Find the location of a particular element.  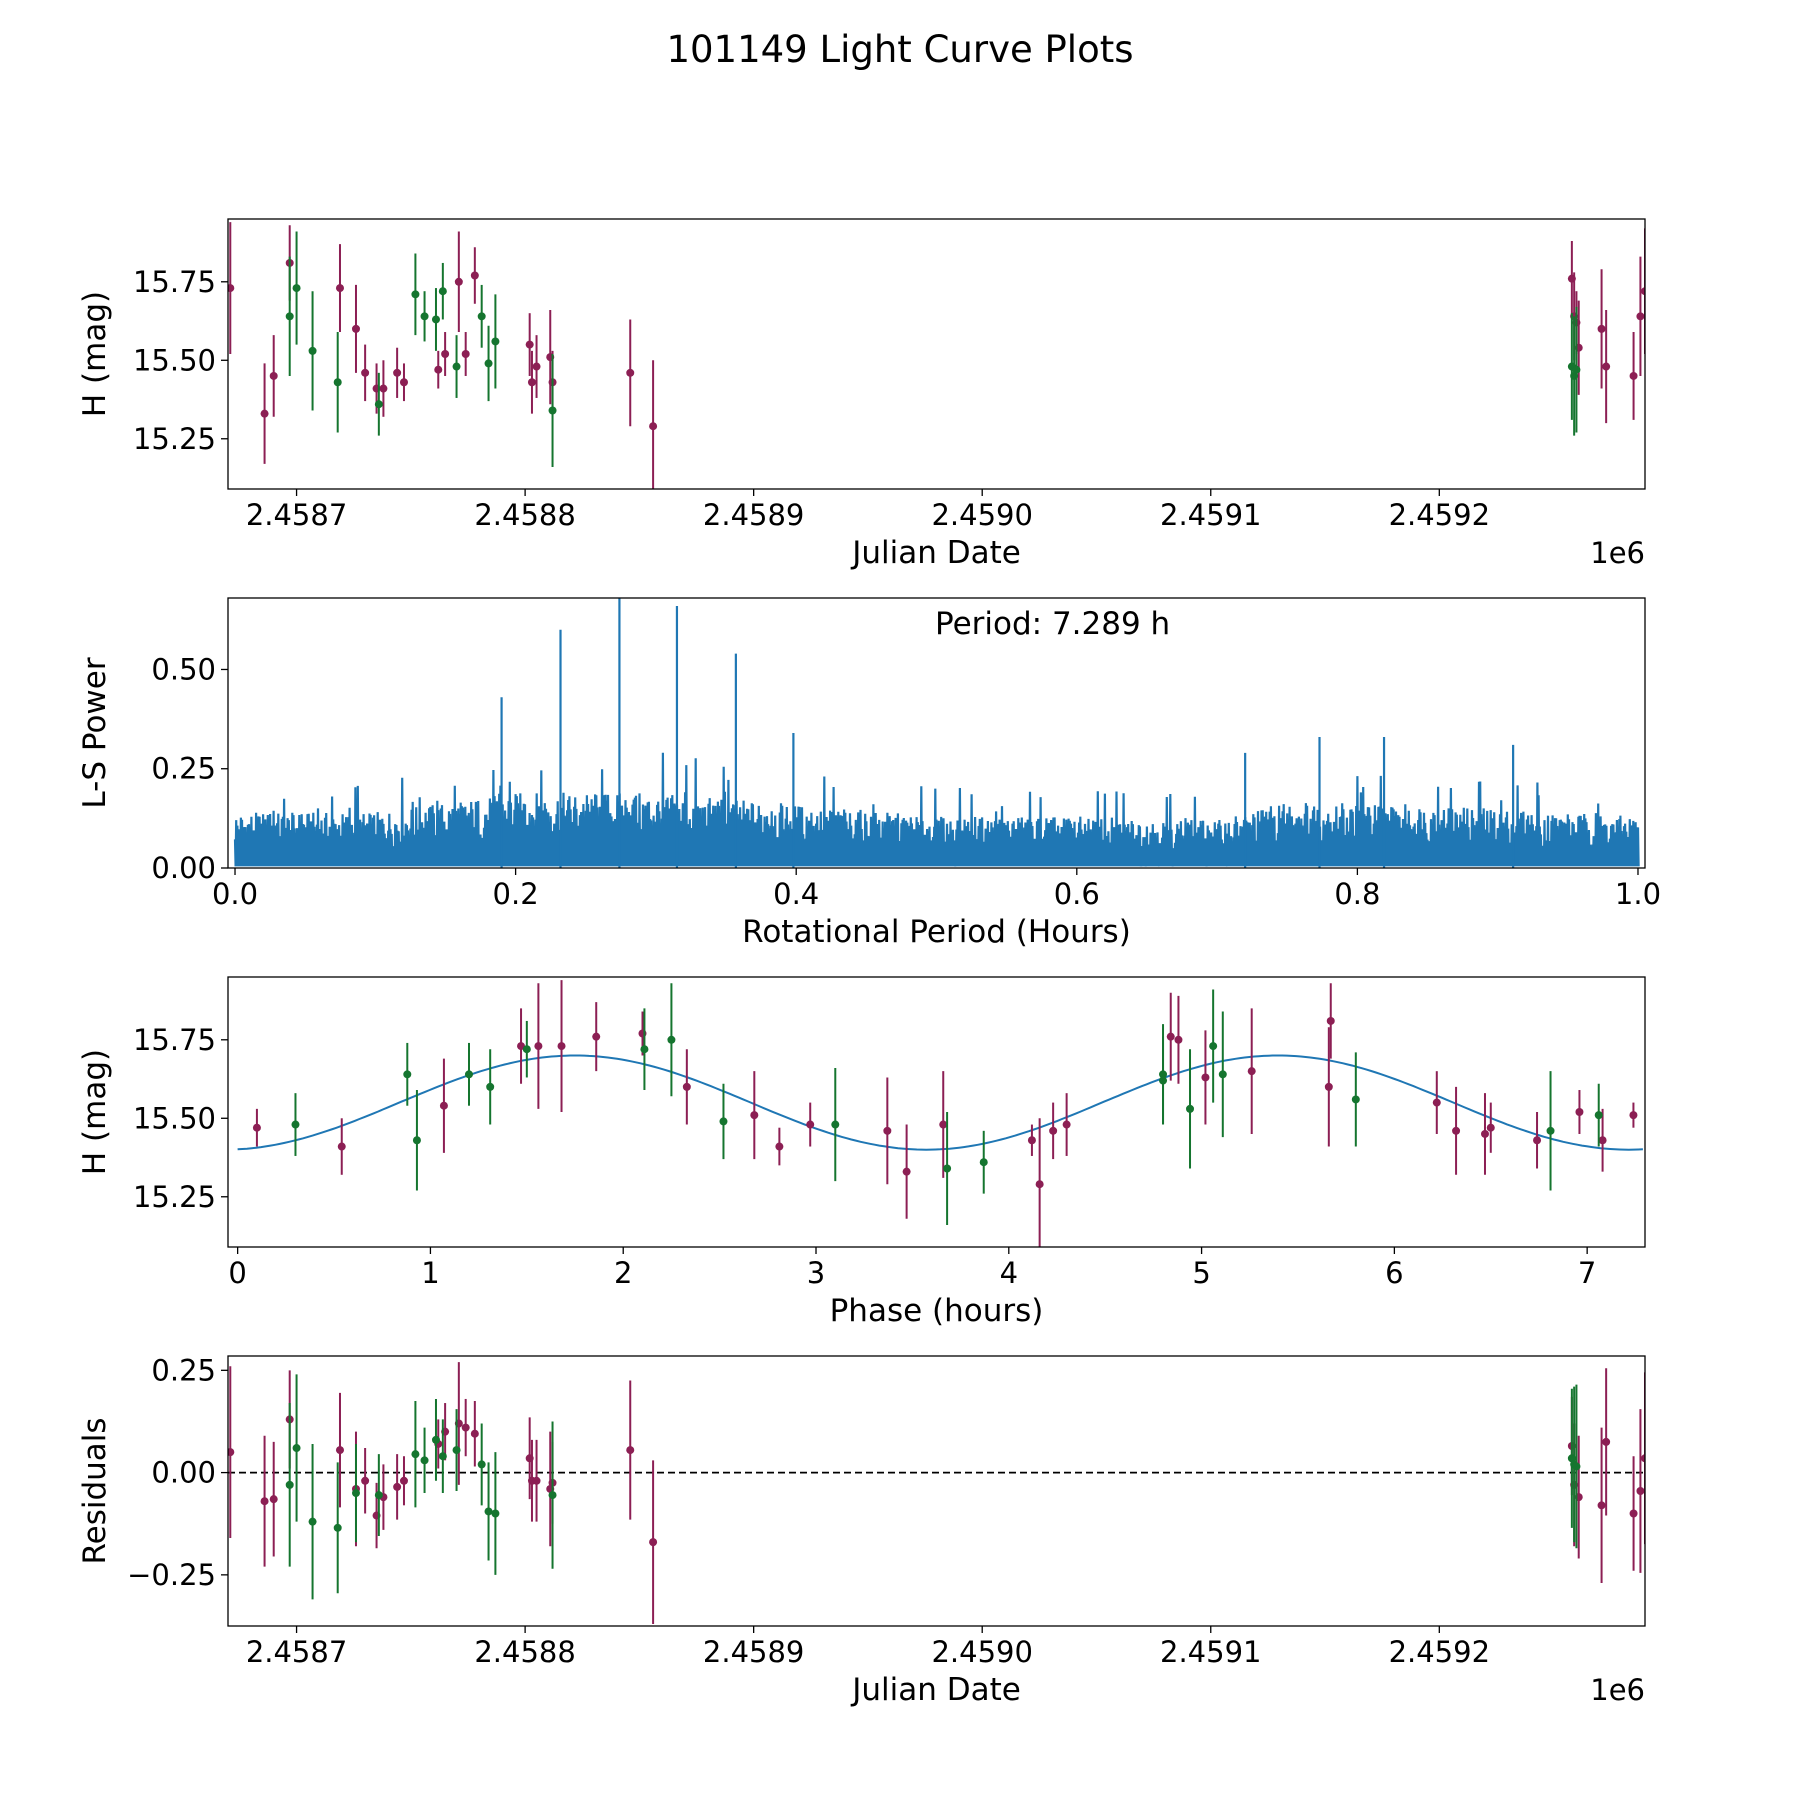

ylabel-phased: H (mag) is located at coordinates (95, 1112).